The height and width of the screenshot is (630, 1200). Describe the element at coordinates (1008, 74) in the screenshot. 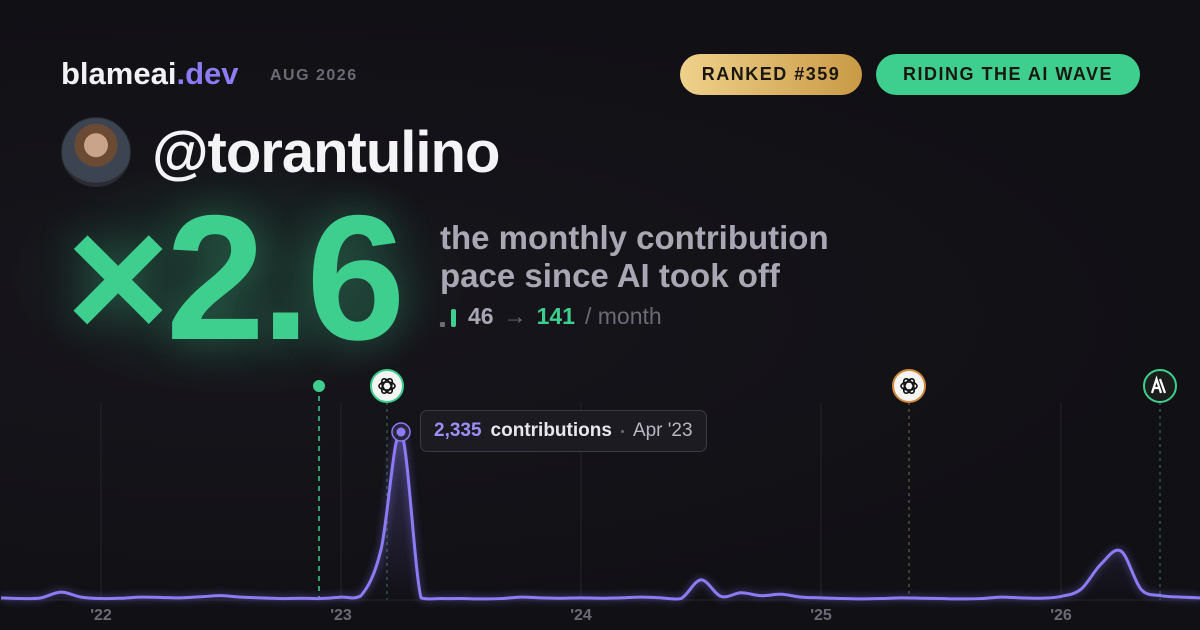

I see `status-badge: RIDING THE AI WAVE` at that location.